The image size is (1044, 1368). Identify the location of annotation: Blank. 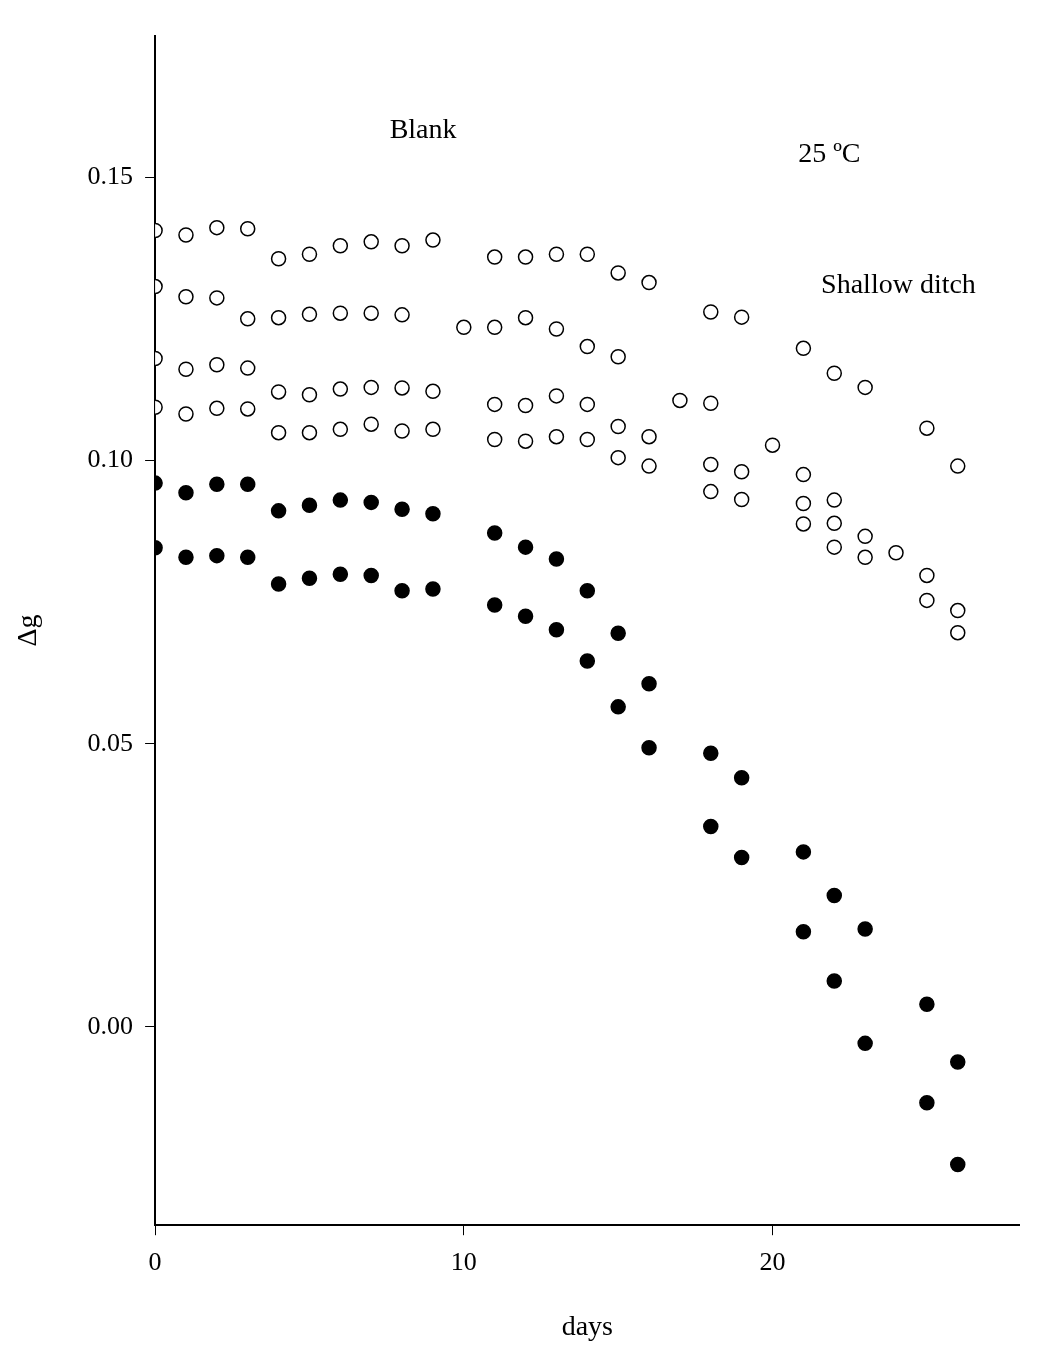
(423, 129).